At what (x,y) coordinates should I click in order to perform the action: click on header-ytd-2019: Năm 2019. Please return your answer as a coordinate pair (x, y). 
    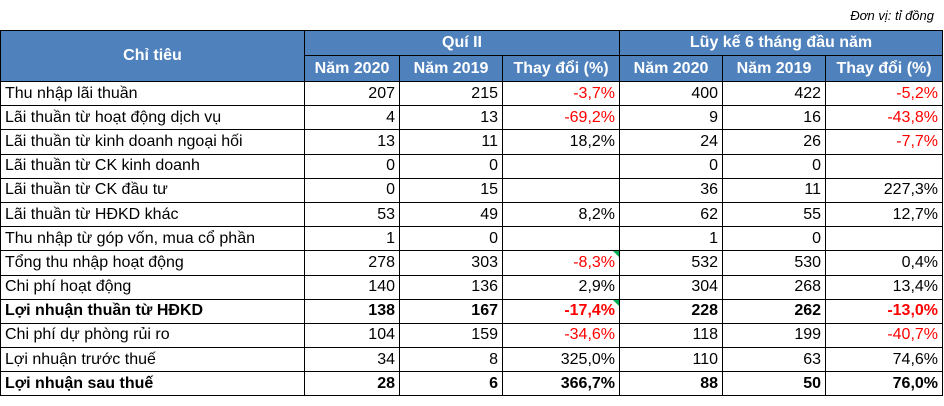
    Looking at the image, I should click on (774, 68).